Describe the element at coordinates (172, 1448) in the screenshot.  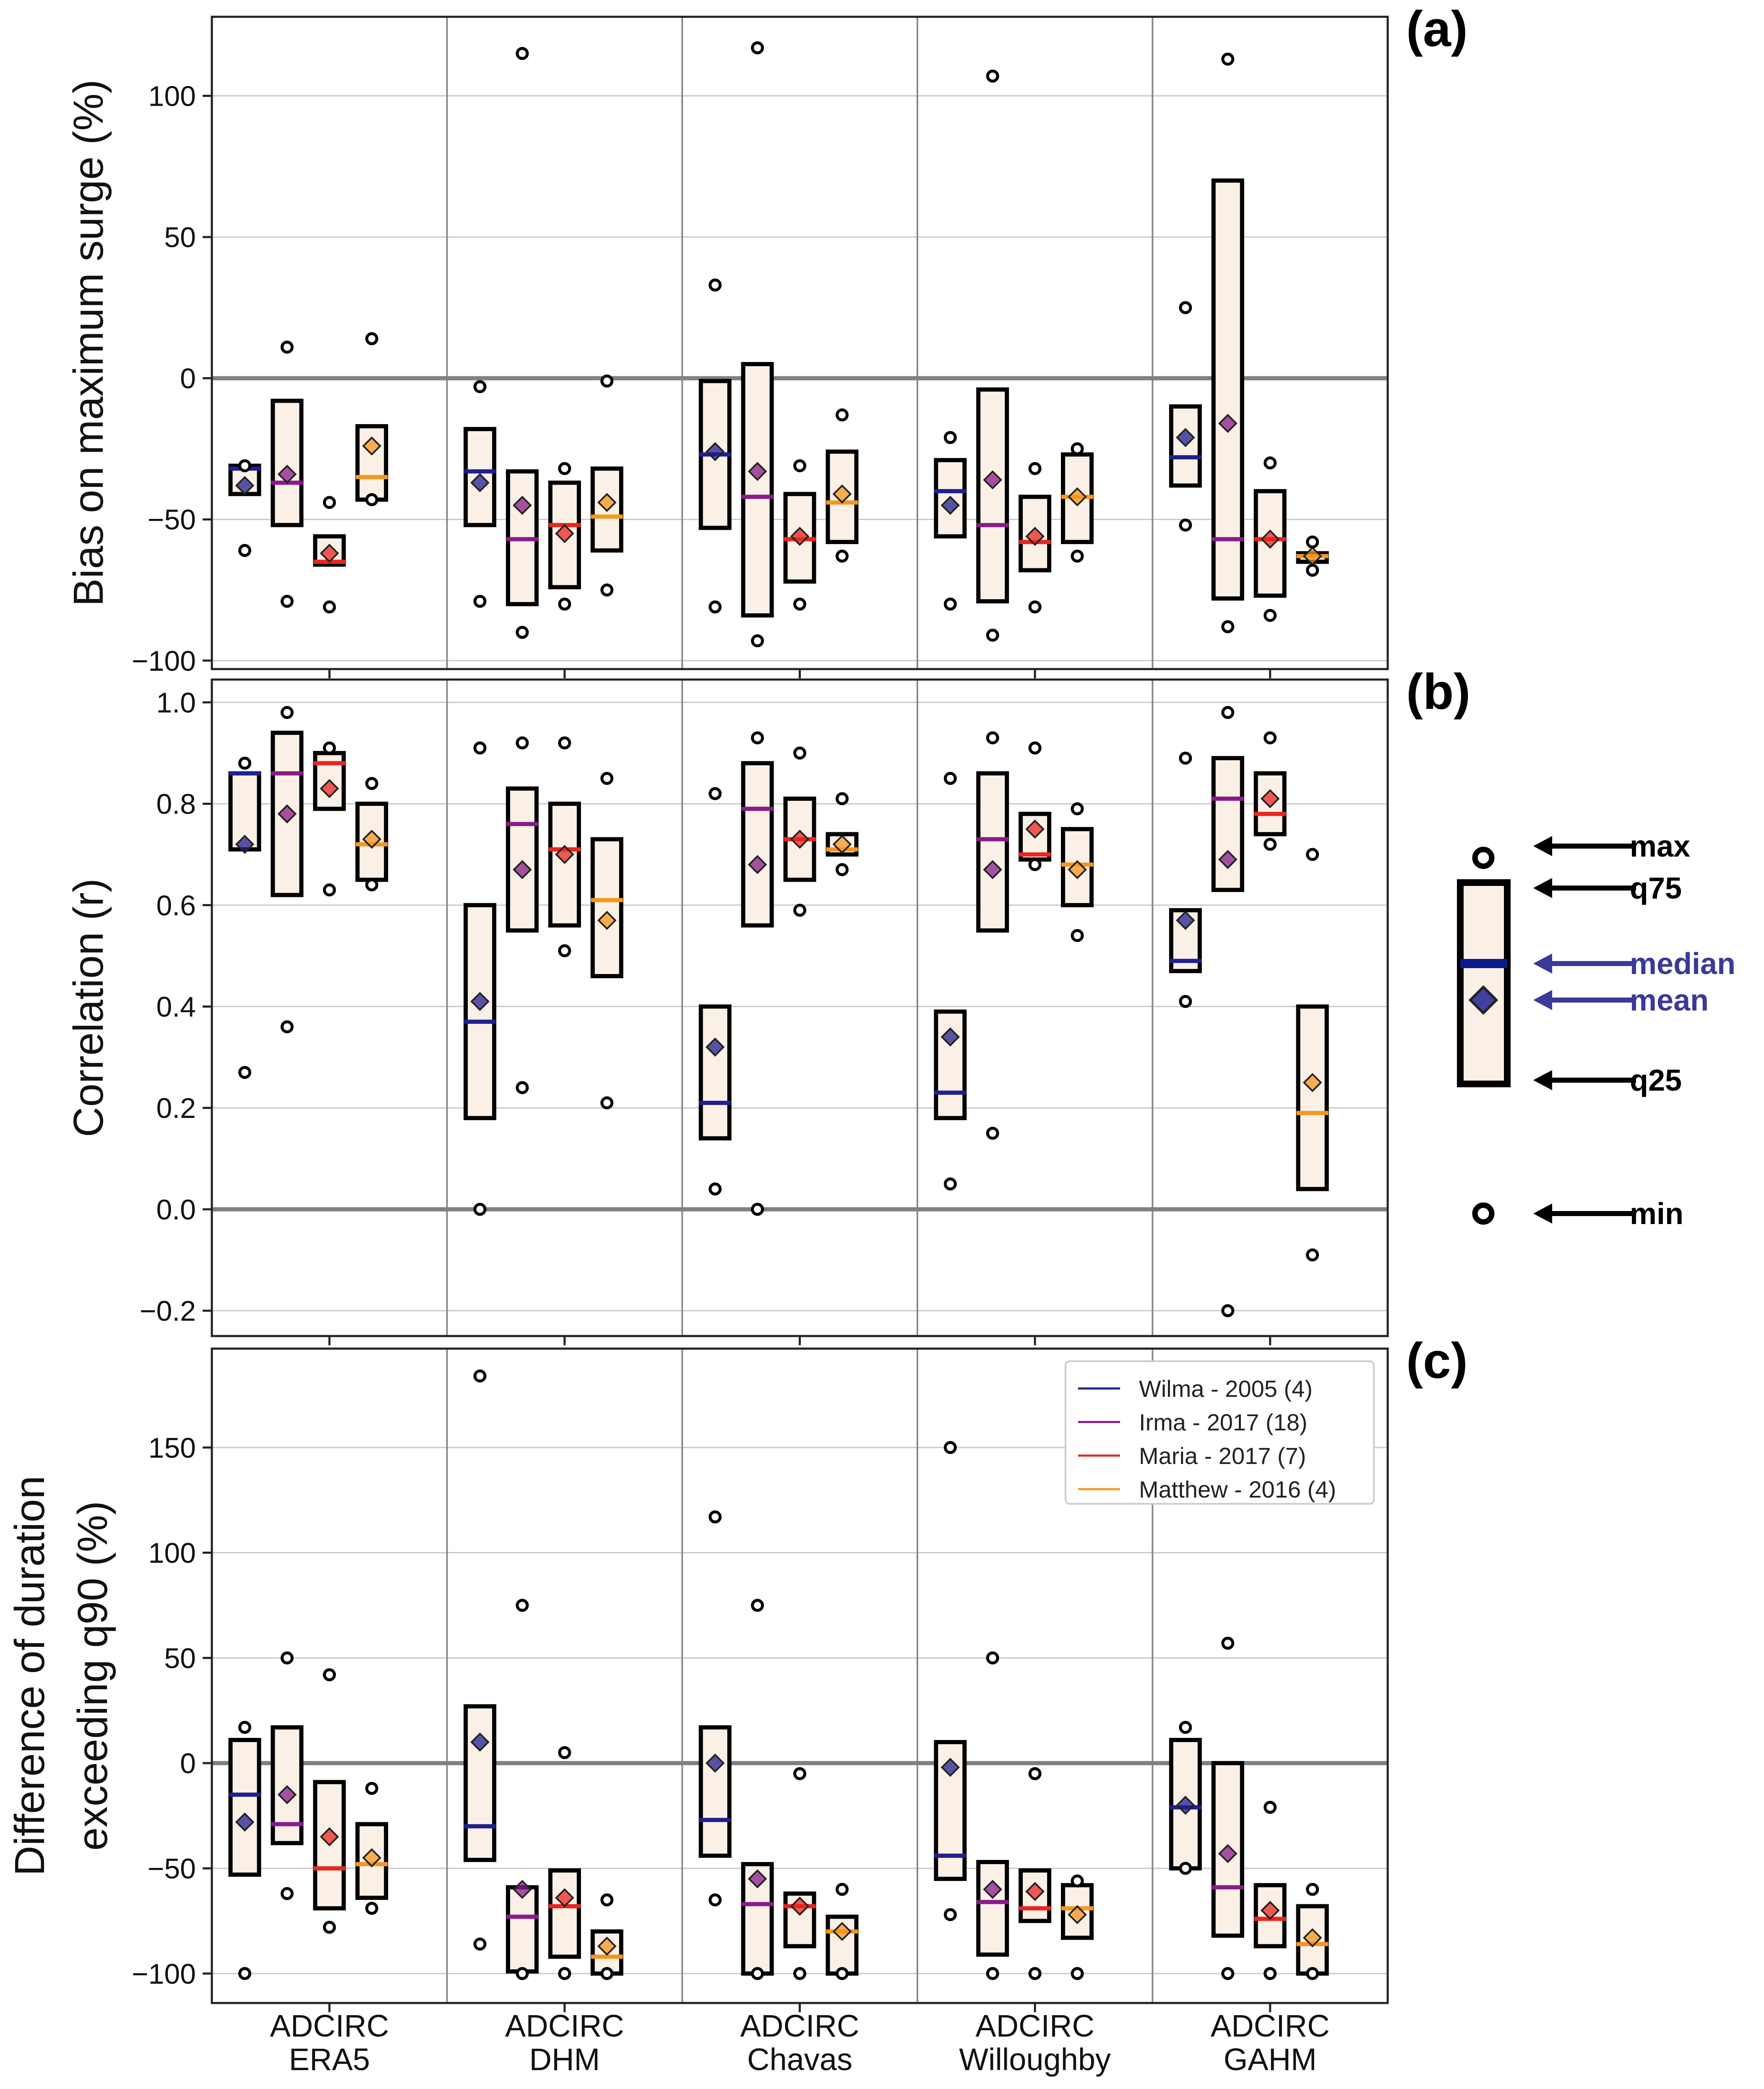
I see `y-tick-label: 150` at that location.